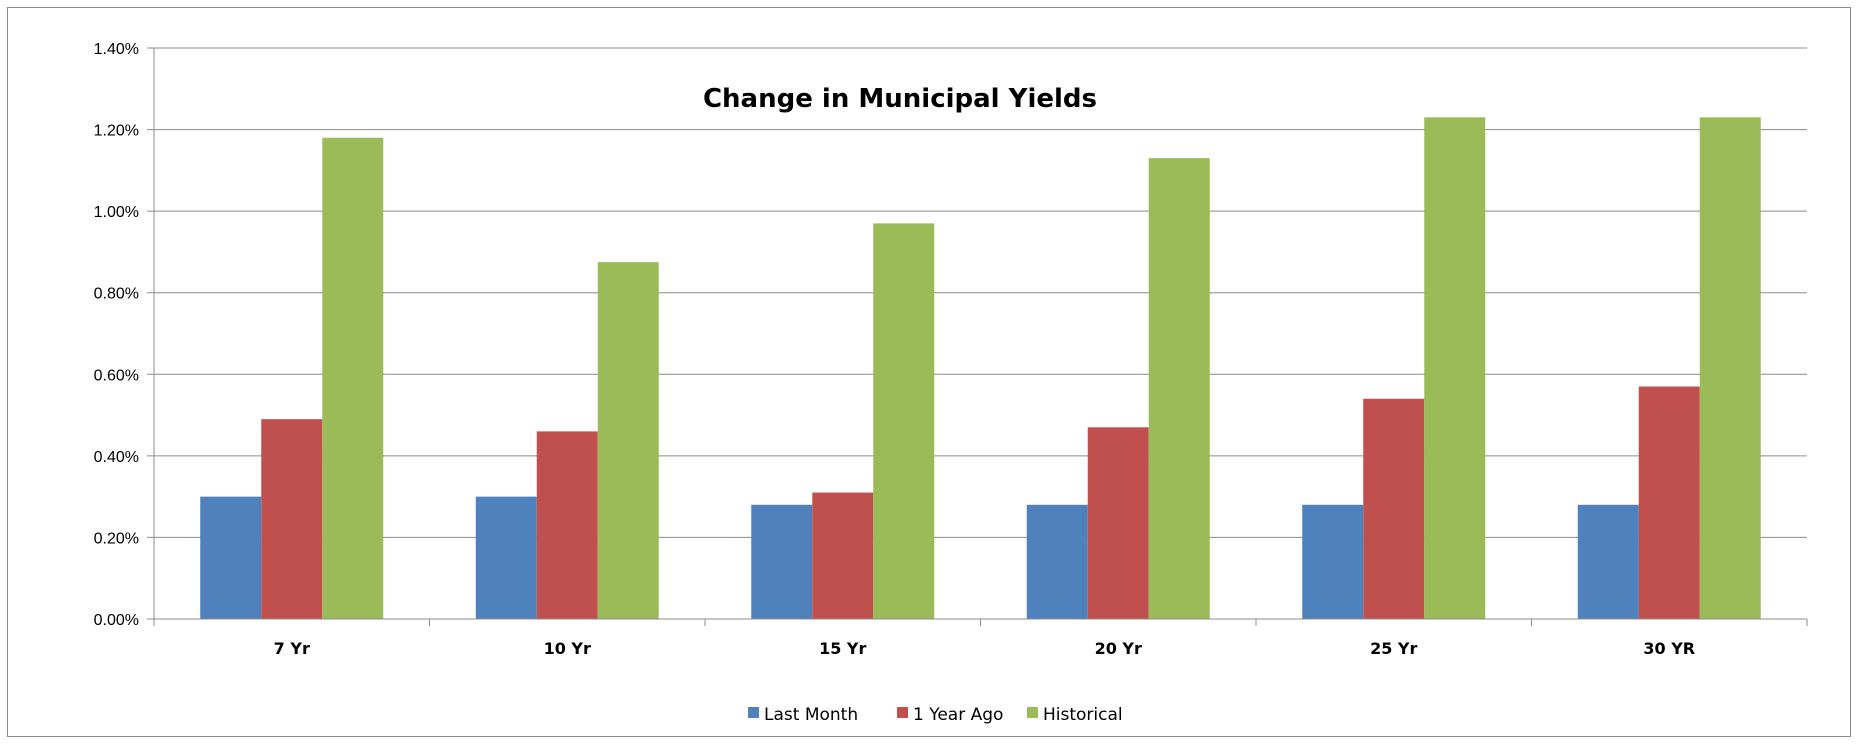  Describe the element at coordinates (842, 648) in the screenshot. I see `x-tick-label: 15 Yr` at that location.